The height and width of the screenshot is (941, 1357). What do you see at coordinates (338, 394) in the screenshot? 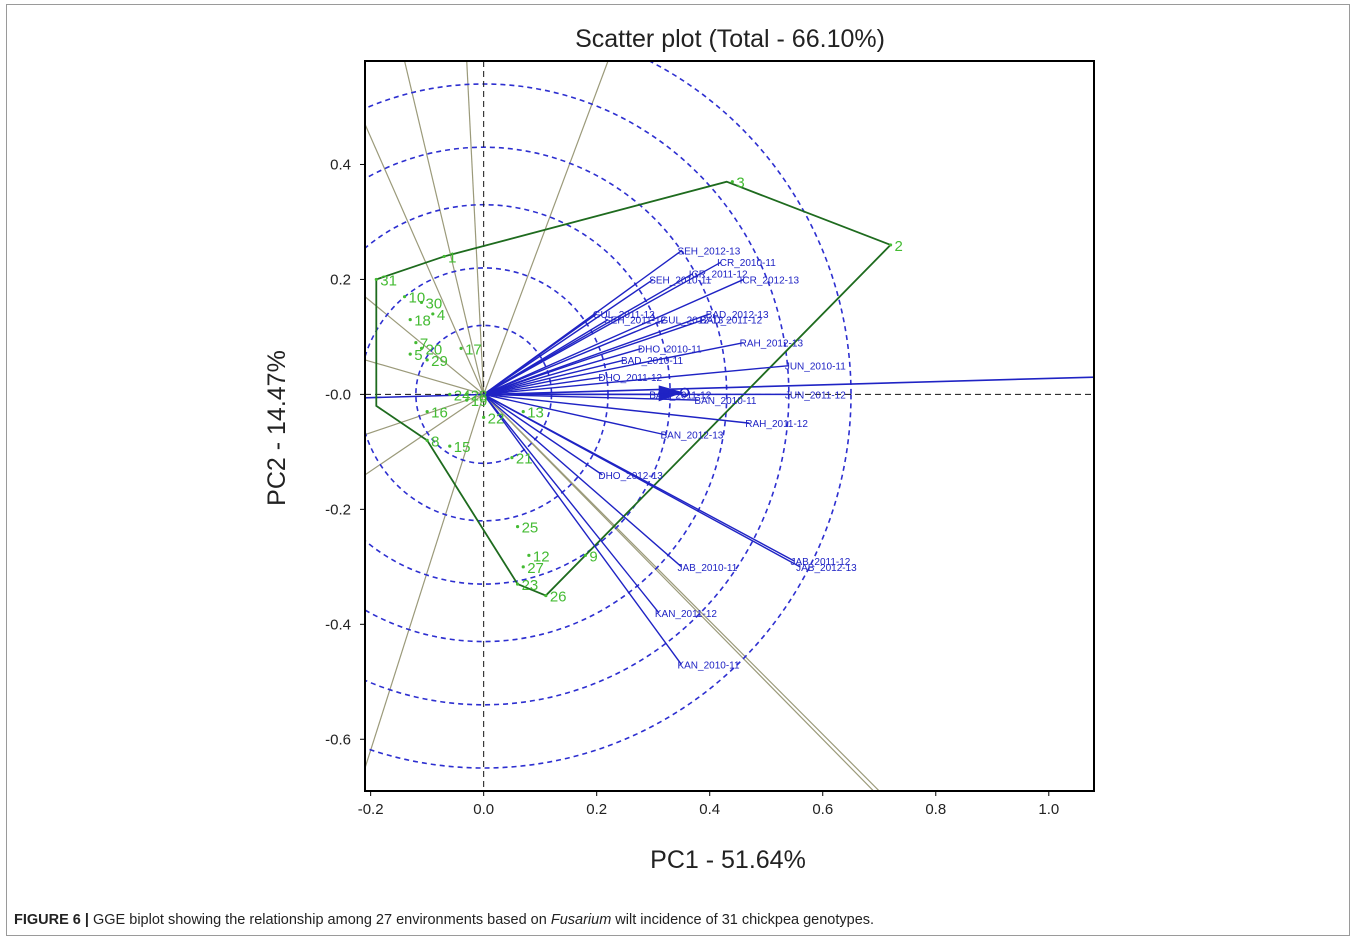
I see `y-tick-label: -0.0` at bounding box center [338, 394].